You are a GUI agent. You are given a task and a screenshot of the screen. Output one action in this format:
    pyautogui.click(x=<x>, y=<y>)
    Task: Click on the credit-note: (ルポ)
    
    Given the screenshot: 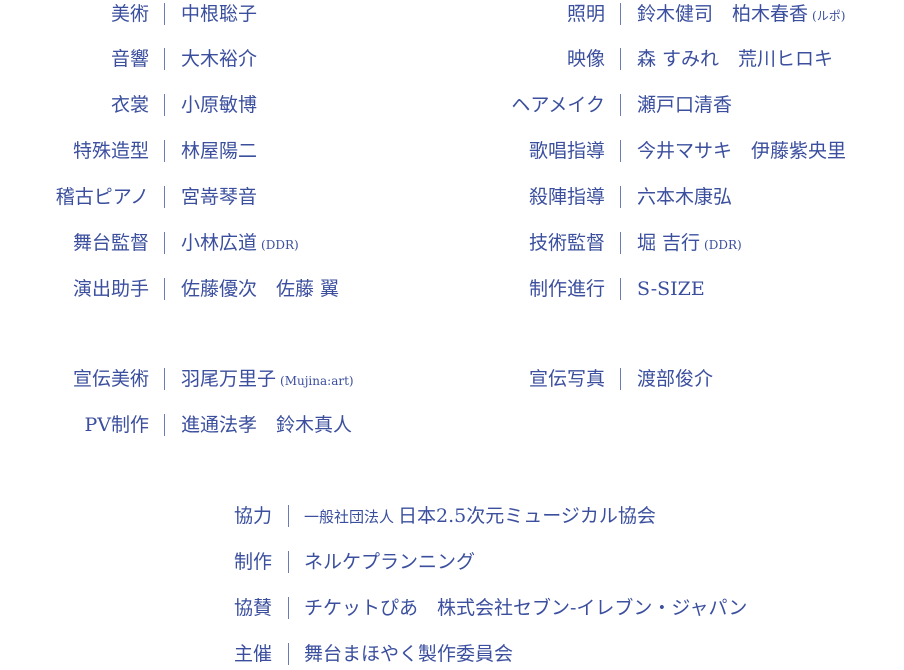 What is the action you would take?
    pyautogui.click(x=829, y=16)
    